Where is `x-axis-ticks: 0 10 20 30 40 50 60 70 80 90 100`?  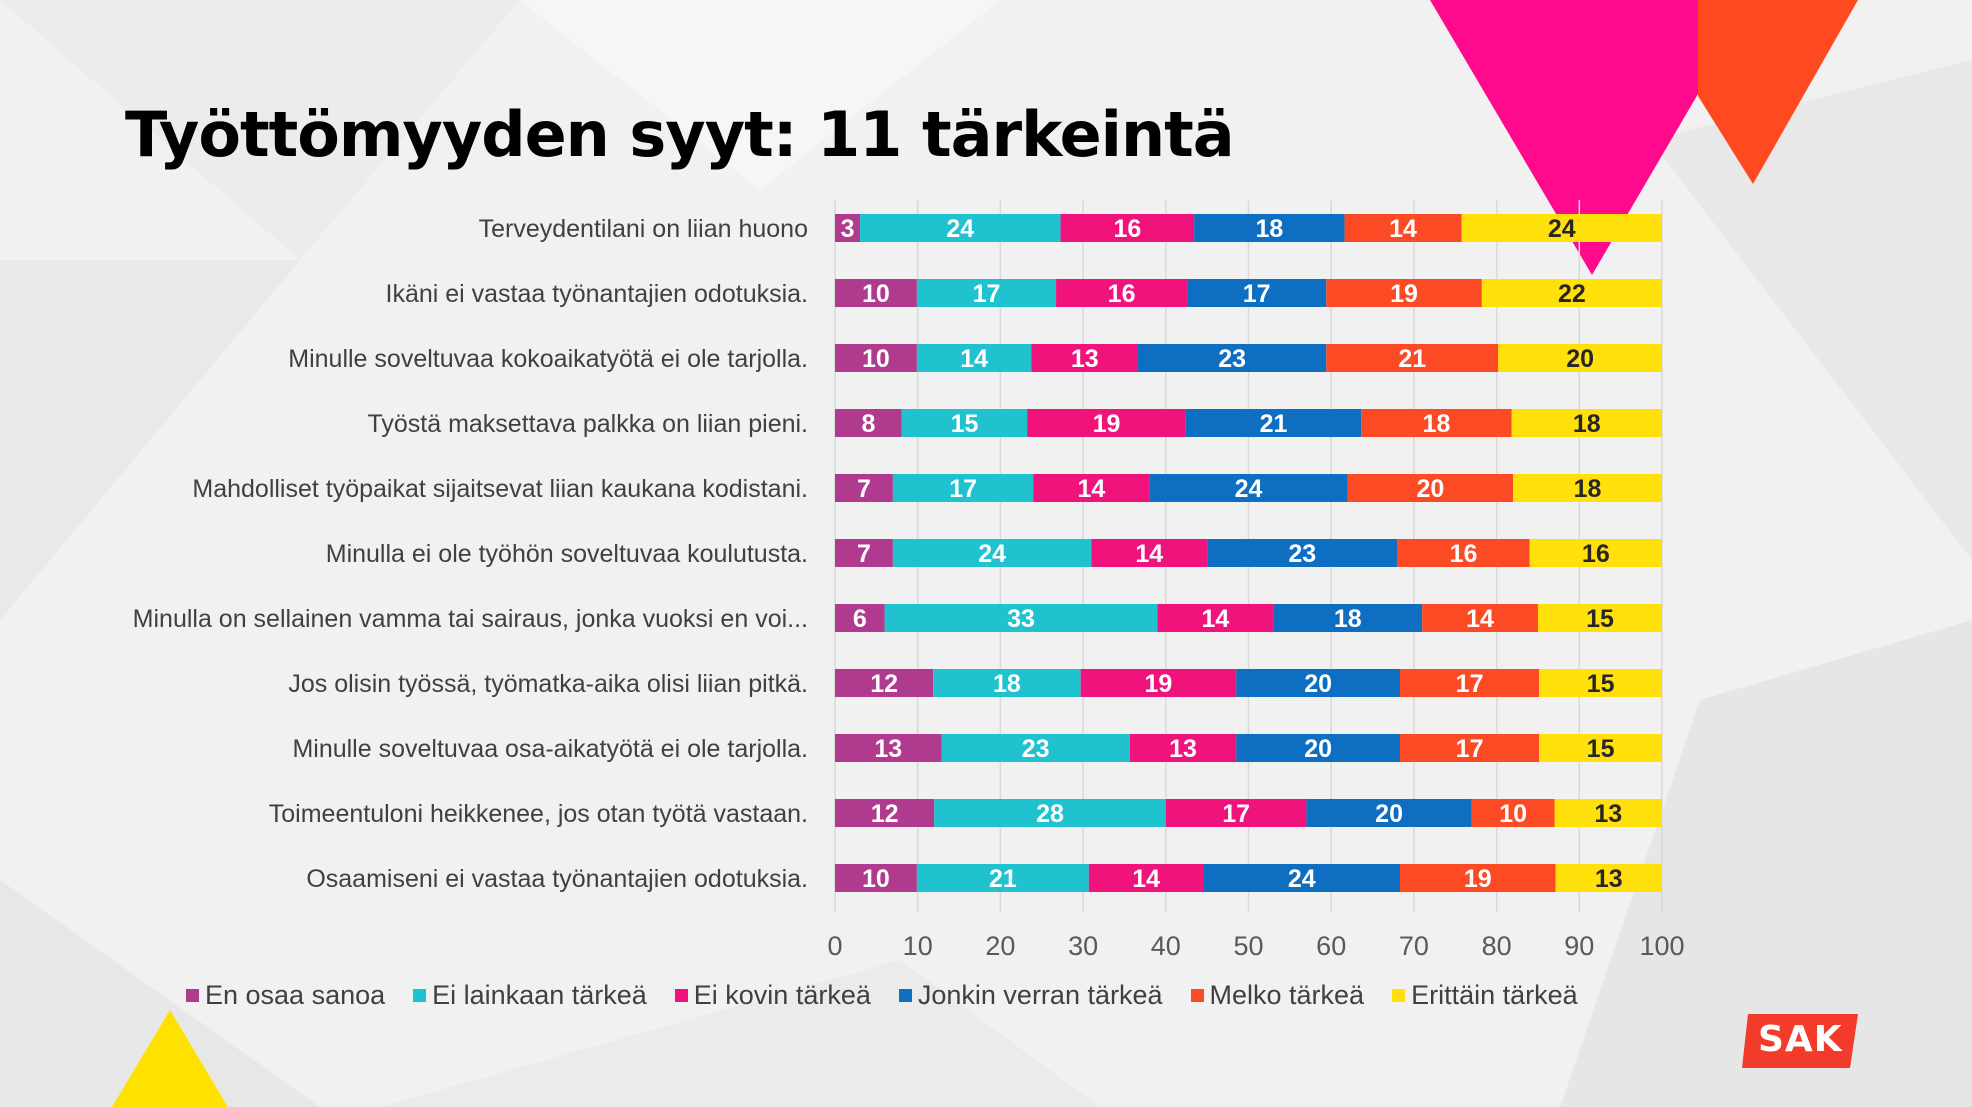 x-axis-ticks: 0 10 20 30 40 50 60 70 80 90 100 is located at coordinates (1255, 946).